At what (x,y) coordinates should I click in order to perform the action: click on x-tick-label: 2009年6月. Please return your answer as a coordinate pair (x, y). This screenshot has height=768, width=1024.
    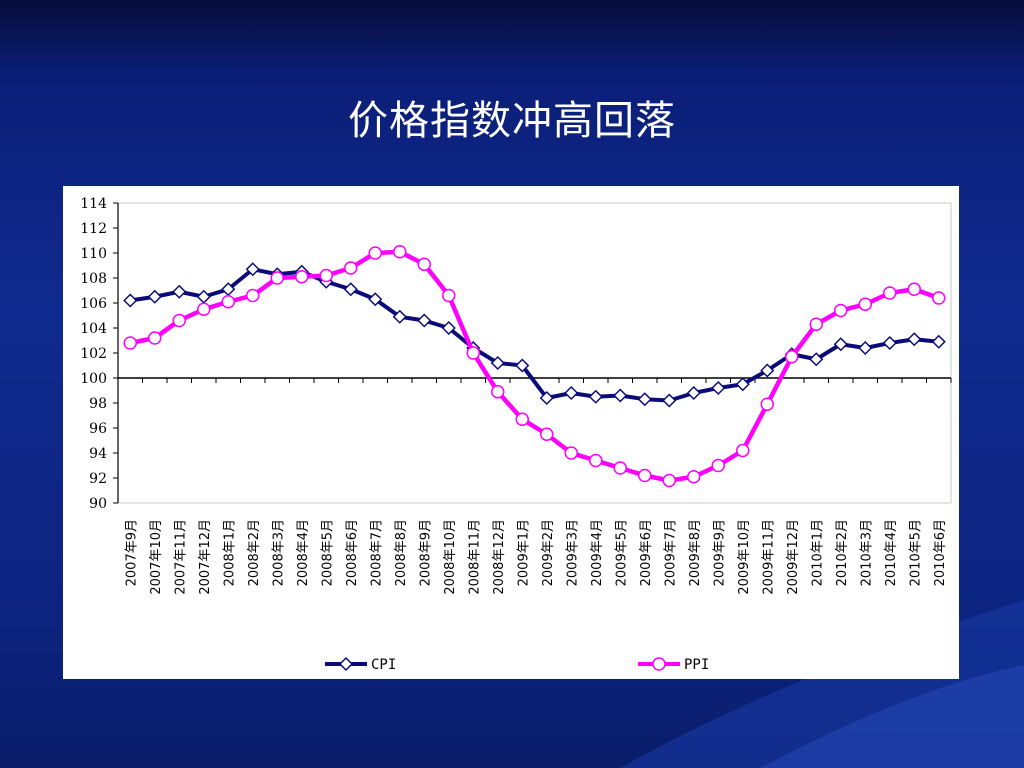
    Looking at the image, I should click on (646, 552).